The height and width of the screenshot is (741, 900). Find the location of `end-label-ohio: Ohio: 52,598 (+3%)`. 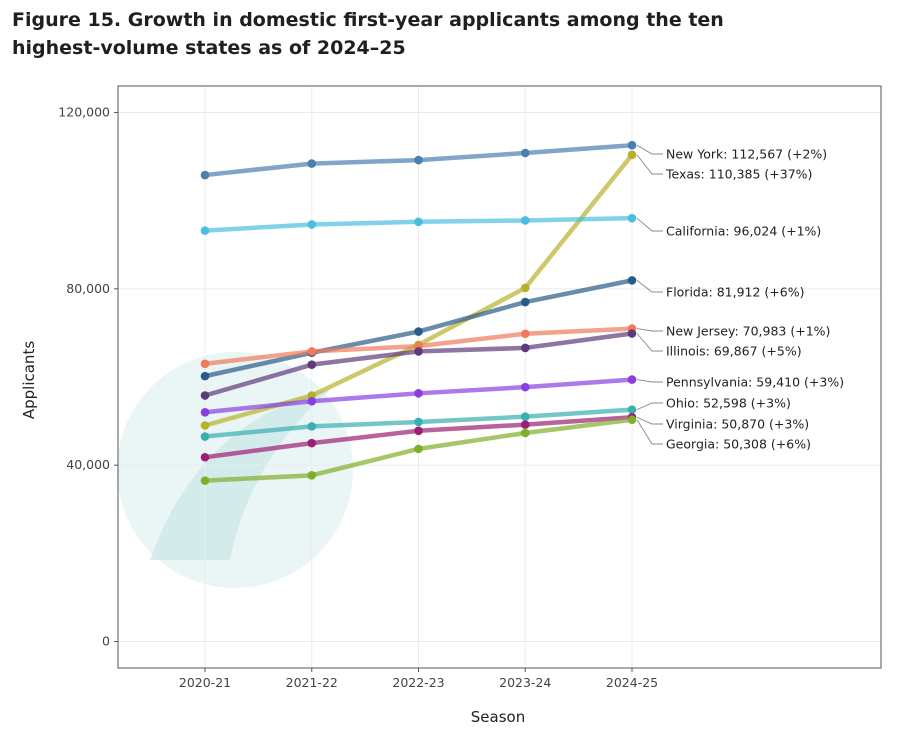

end-label-ohio: Ohio: 52,598 (+3%) is located at coordinates (728, 403).